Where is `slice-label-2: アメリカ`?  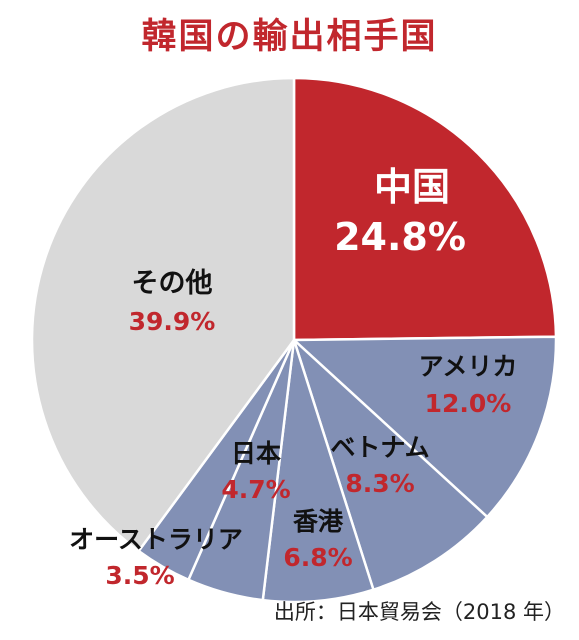
slice-label-2: アメリカ is located at coordinates (468, 366).